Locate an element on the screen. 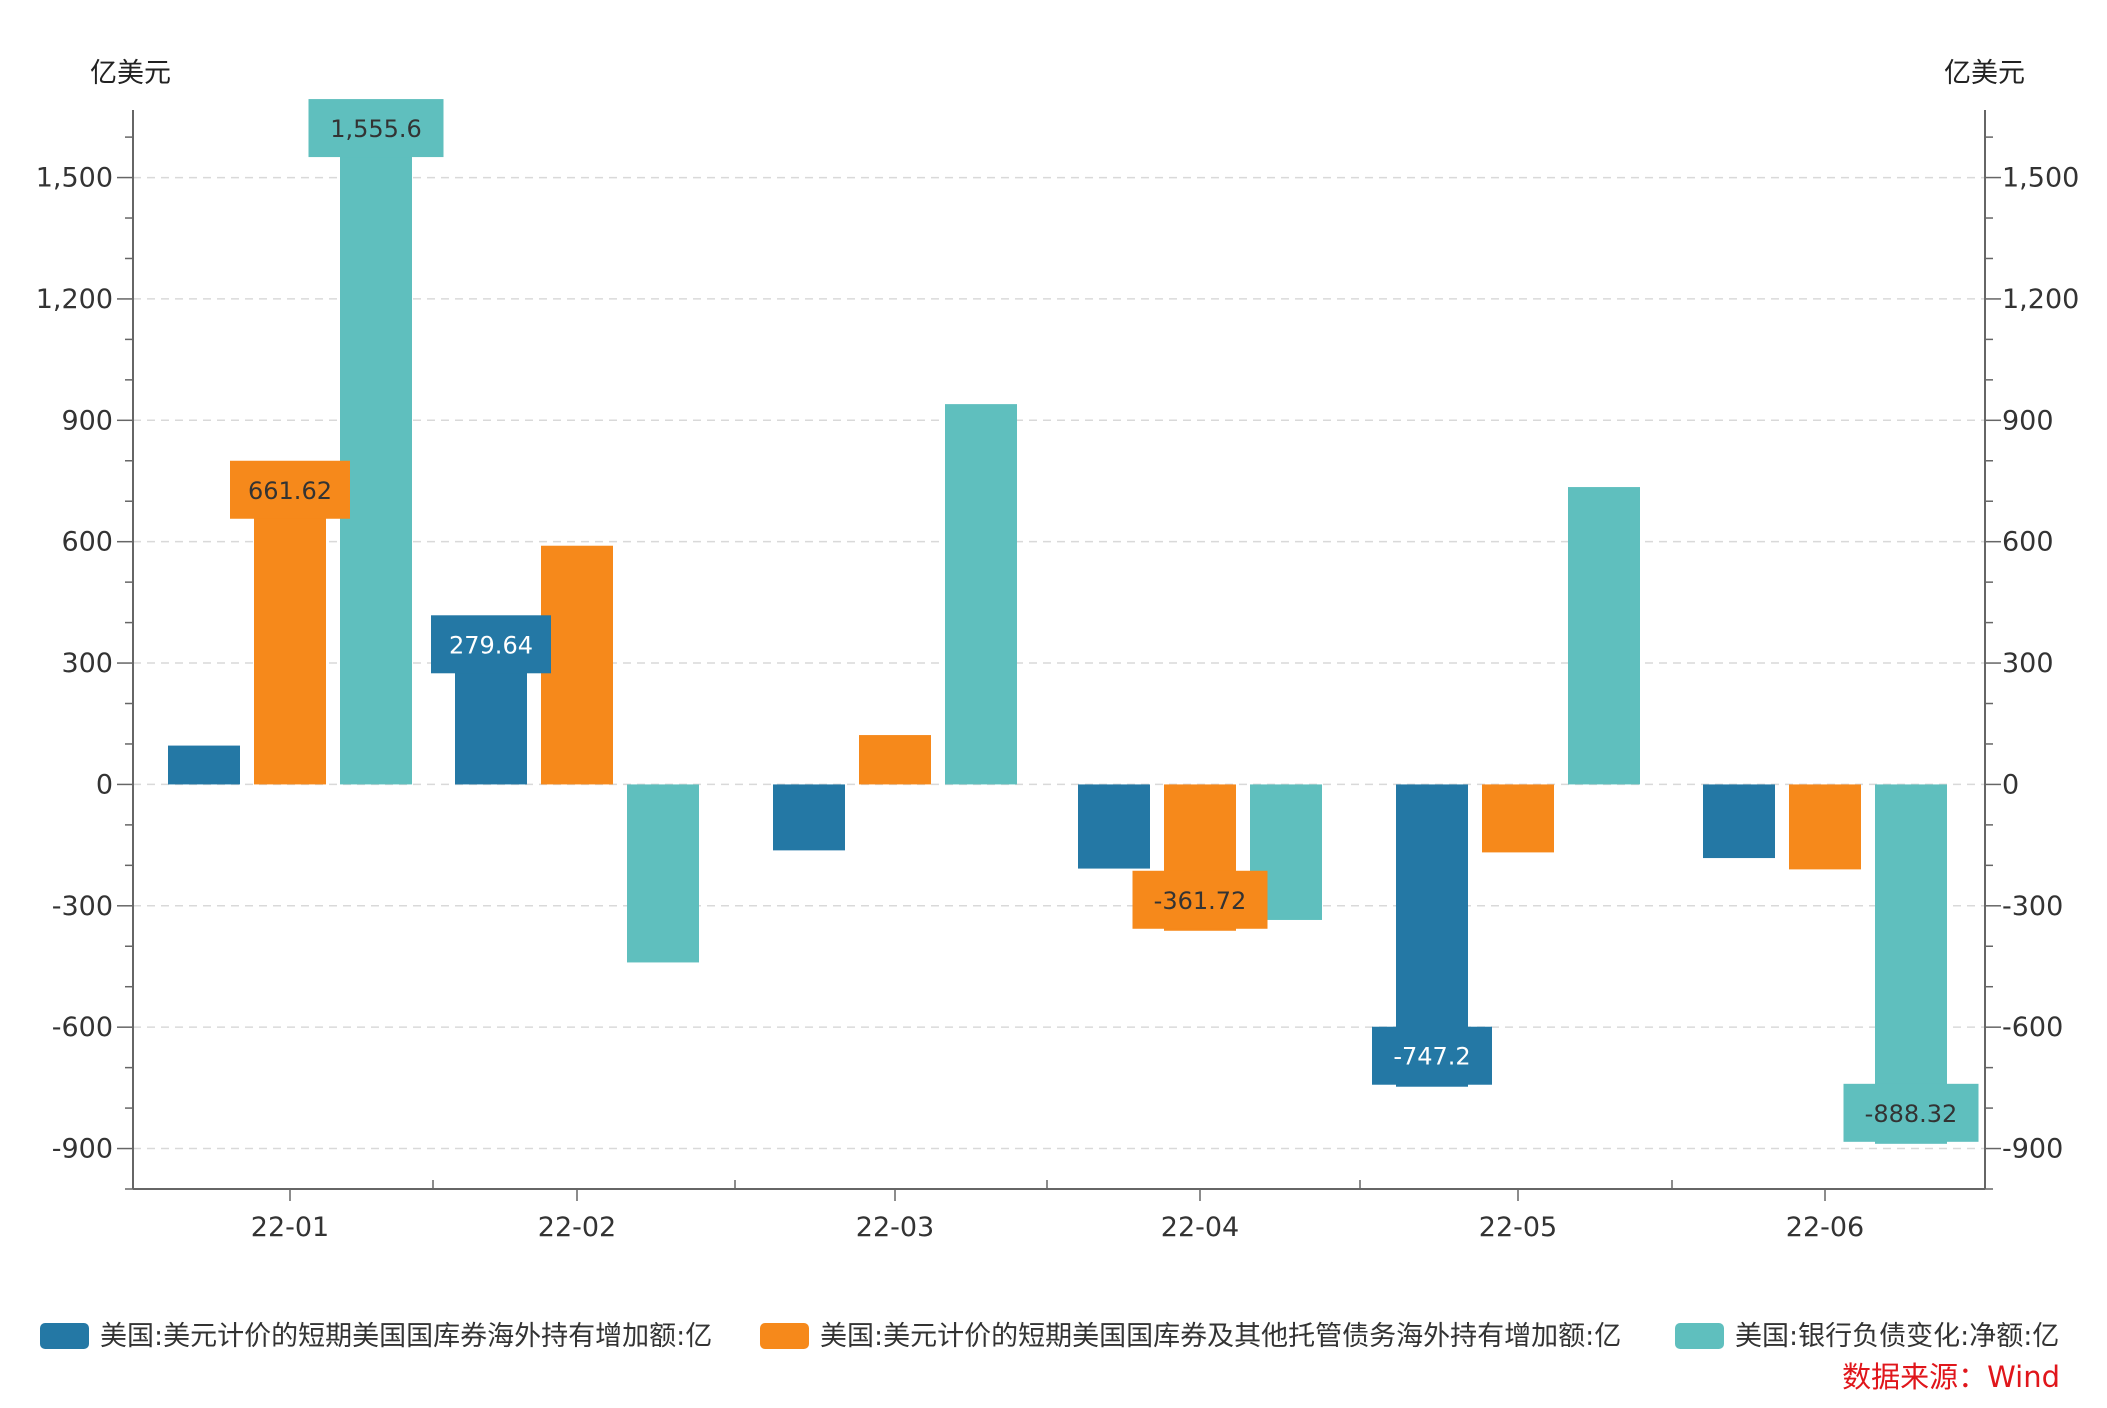 The width and height of the screenshot is (2107, 1408). y-tick-label-right: 900 is located at coordinates (2028, 420).